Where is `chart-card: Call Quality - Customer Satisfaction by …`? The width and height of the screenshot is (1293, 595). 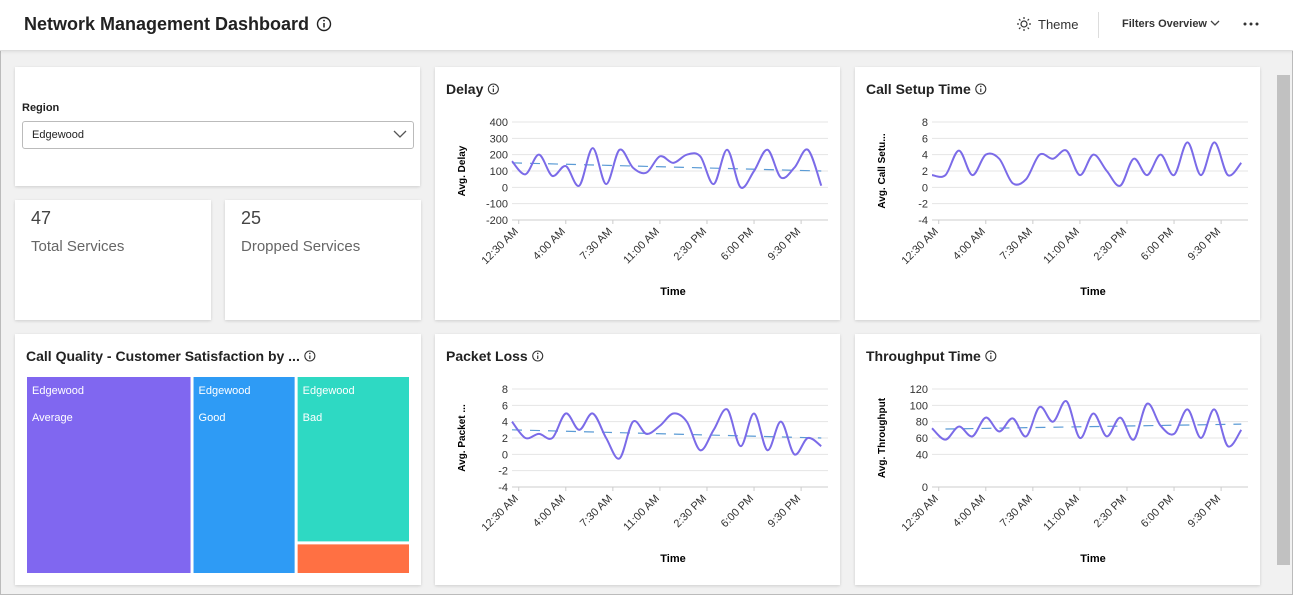 chart-card: Call Quality - Customer Satisfaction by … is located at coordinates (218, 459).